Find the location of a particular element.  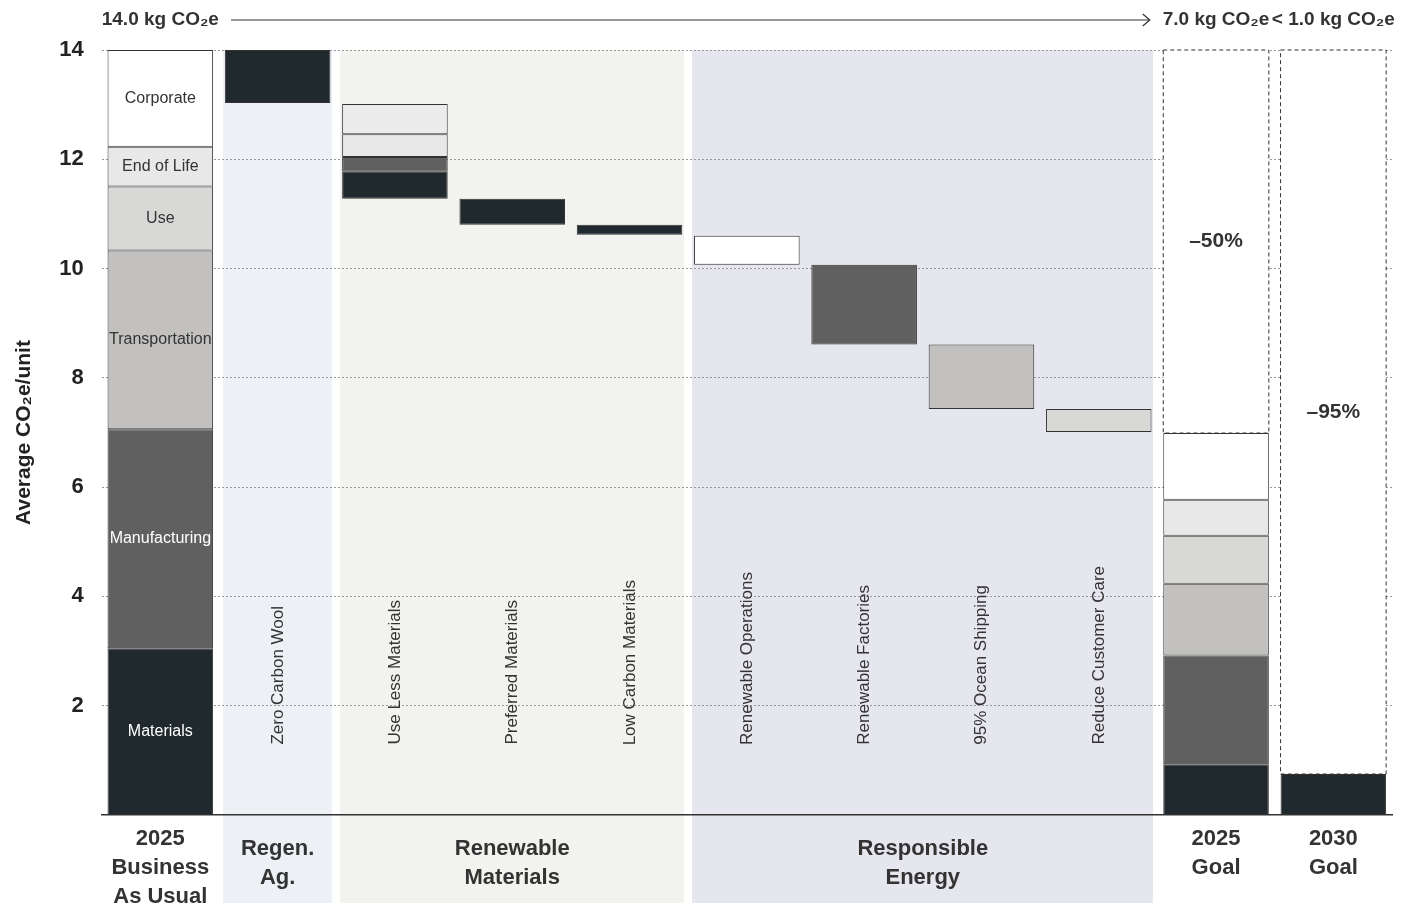

series-label: Corporate is located at coordinates (160, 97).